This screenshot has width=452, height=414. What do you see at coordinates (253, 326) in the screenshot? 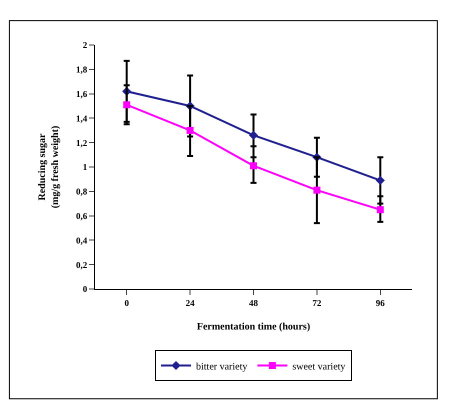
I see `x-axis-title: Fermentation time (hours)` at bounding box center [253, 326].